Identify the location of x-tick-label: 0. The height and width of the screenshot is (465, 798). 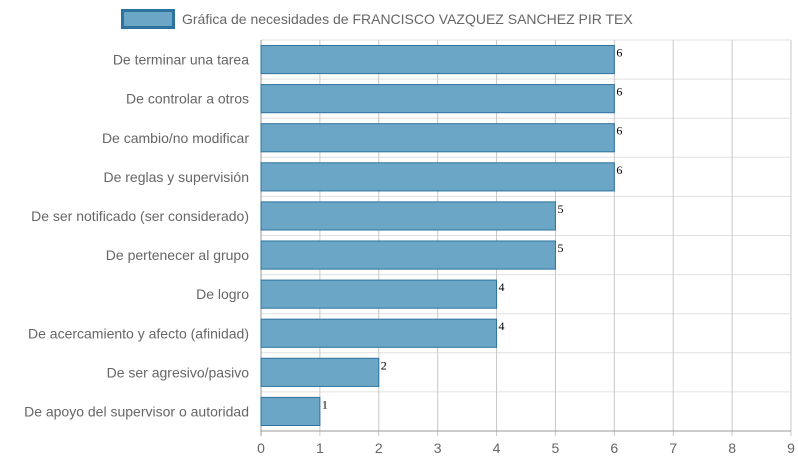
(261, 448).